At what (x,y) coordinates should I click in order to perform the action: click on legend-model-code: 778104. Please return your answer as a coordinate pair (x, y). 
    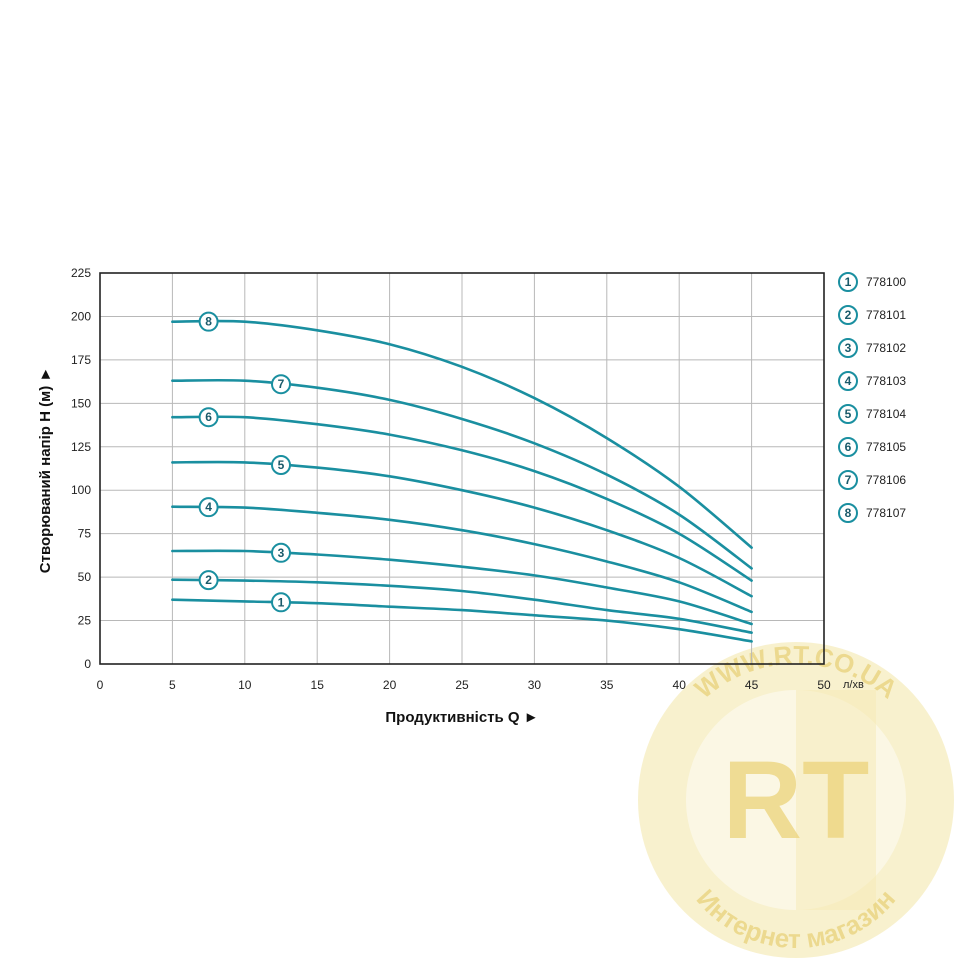
    Looking at the image, I should click on (886, 414).